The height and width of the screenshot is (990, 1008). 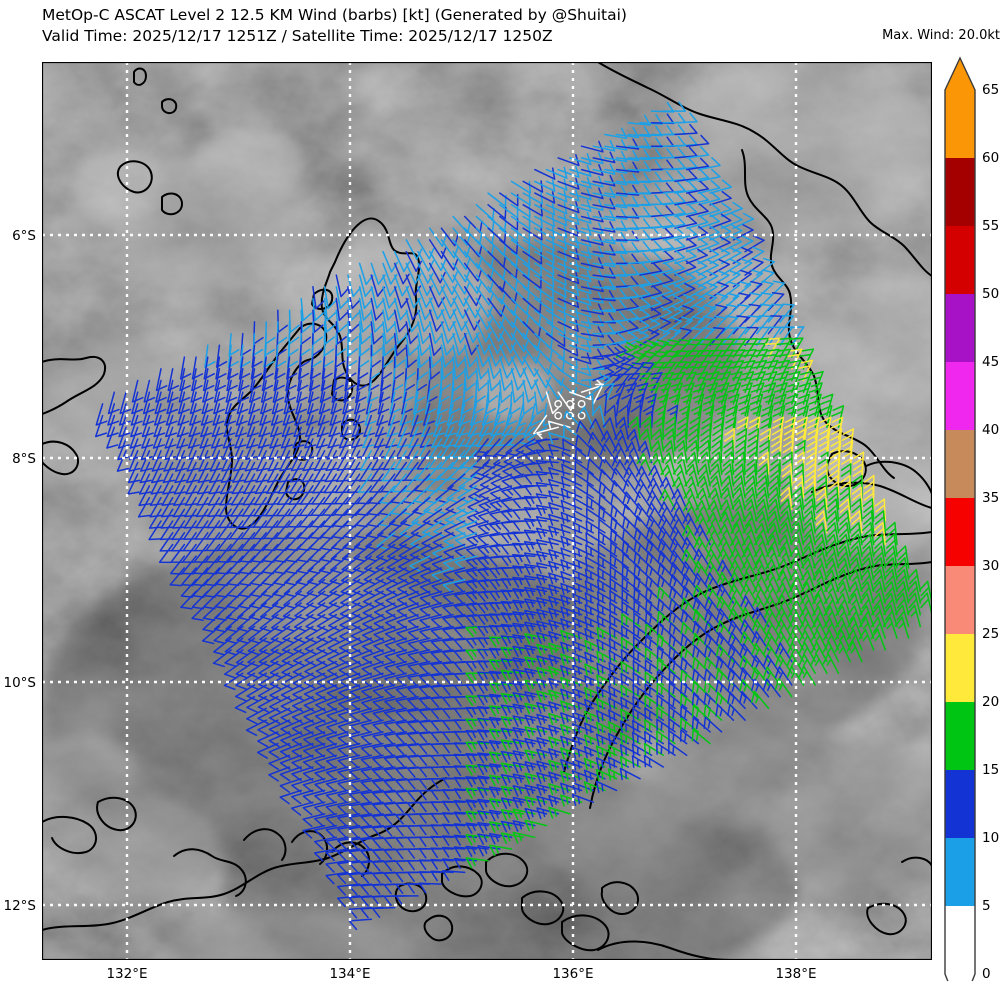 I want to click on colorbar-tick-10: 10, so click(x=991, y=838).